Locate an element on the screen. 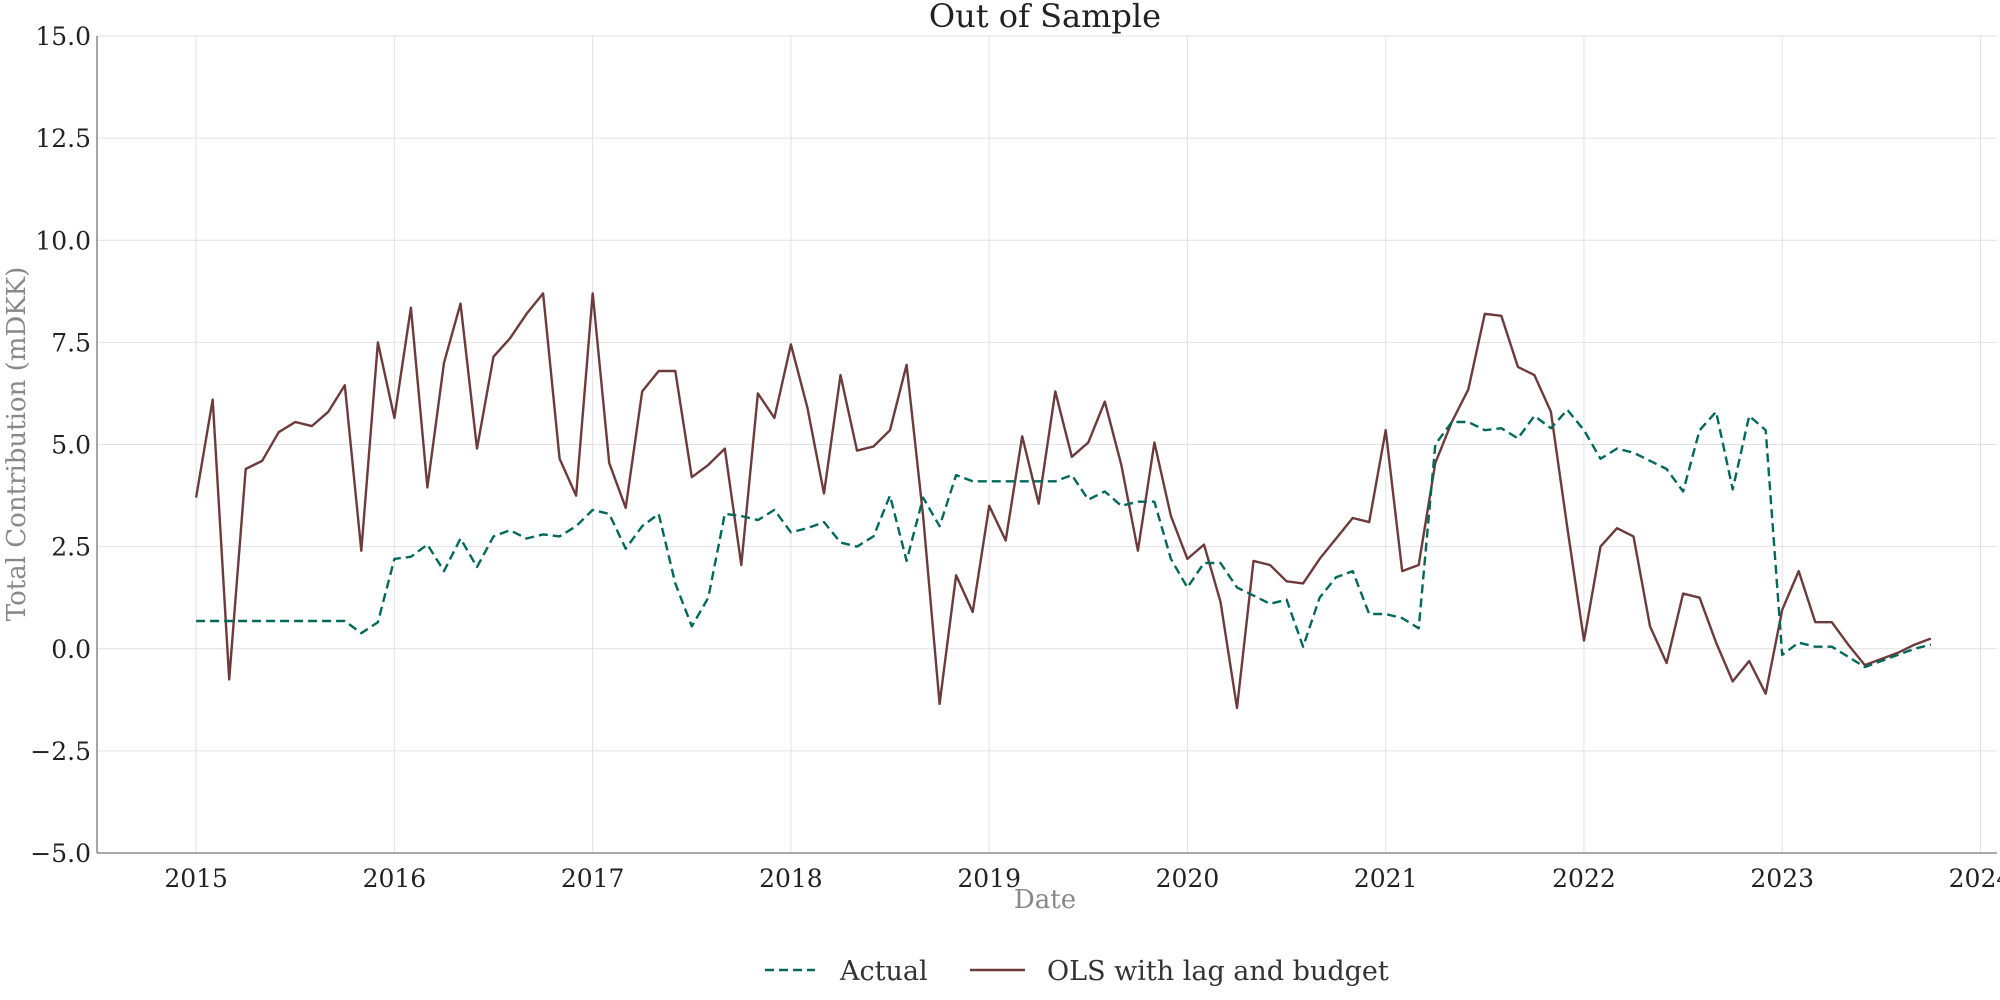 Image resolution: width=2000 pixels, height=1000 pixels. x-axis-label: Date is located at coordinates (1045, 900).